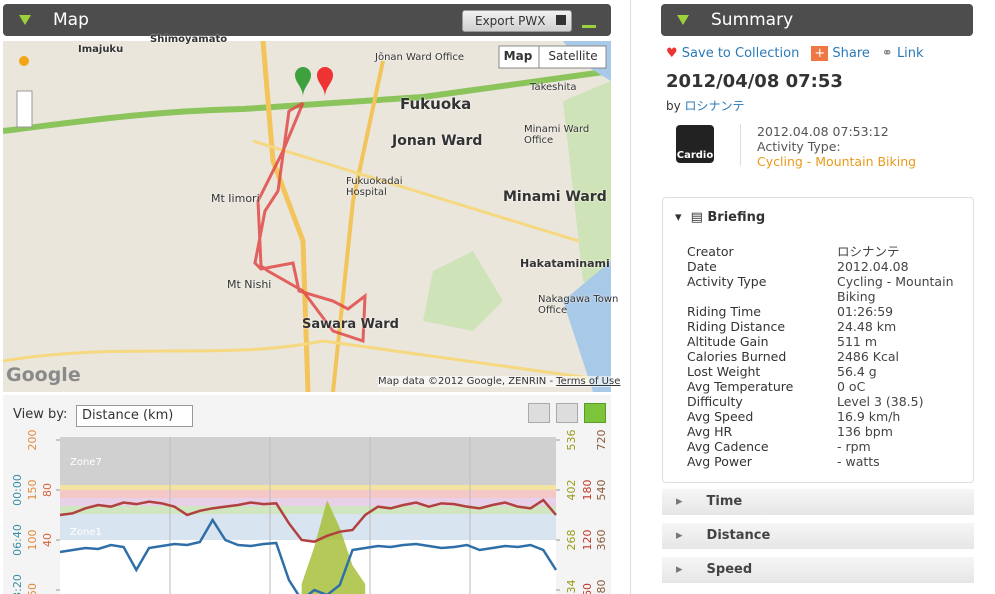 This screenshot has width=995, height=594. What do you see at coordinates (695, 144) in the screenshot?
I see `activity-badge: Cardio` at bounding box center [695, 144].